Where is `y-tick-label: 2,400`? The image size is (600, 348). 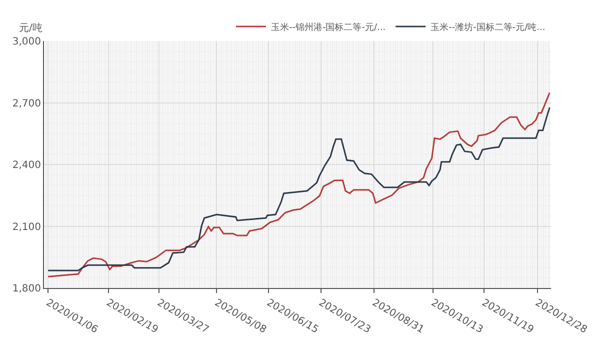
y-tick-label: 2,400 is located at coordinates (26, 165).